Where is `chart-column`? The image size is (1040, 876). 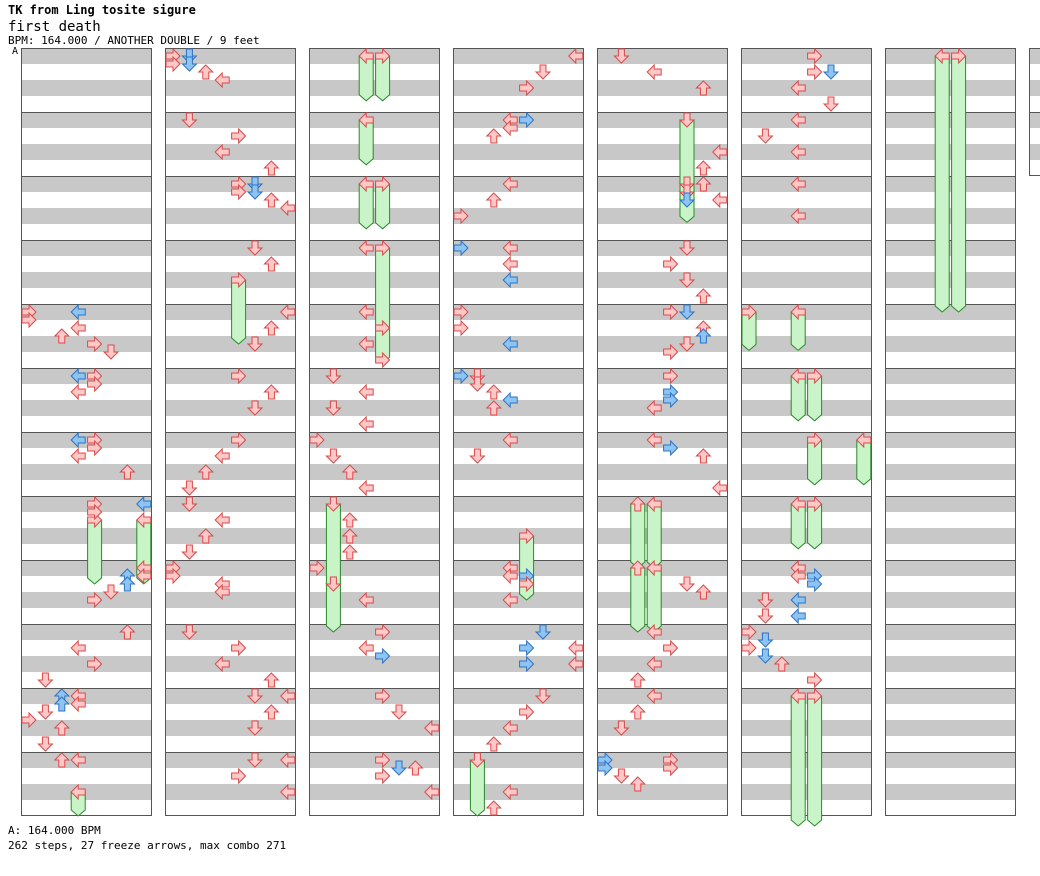
chart-column is located at coordinates (1034, 112).